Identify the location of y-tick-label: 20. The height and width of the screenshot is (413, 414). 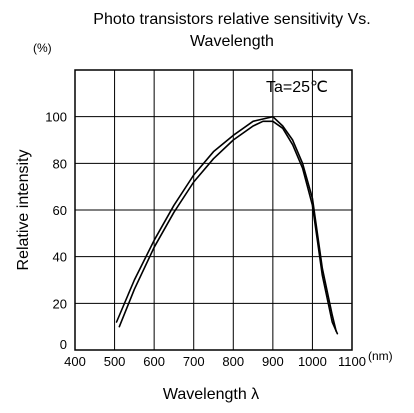
(60, 303).